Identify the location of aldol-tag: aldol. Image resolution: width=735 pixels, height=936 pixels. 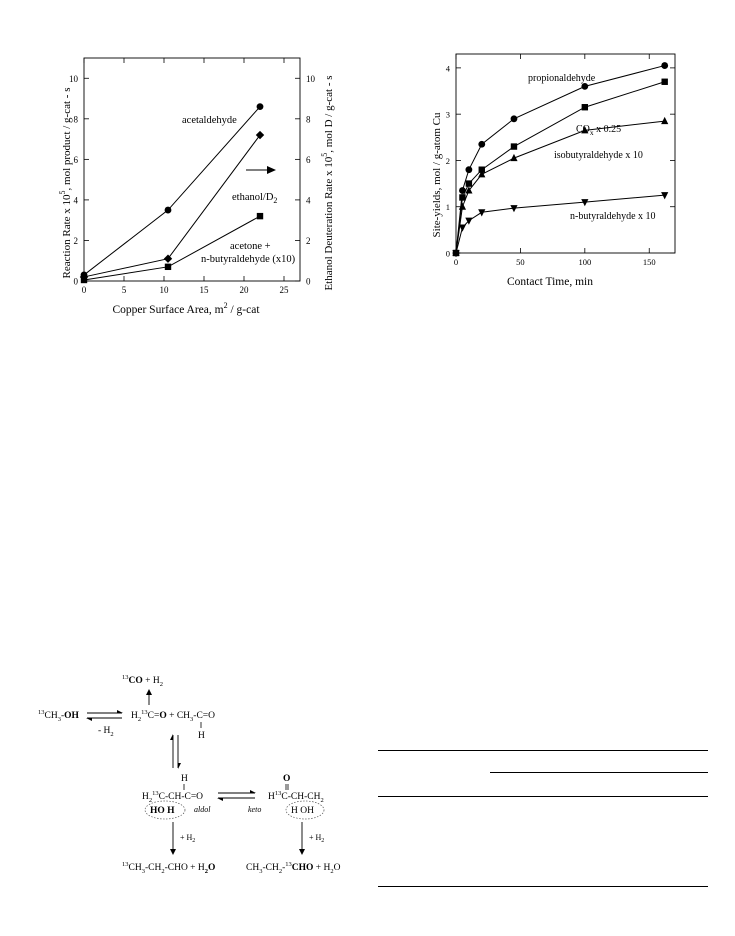
(202, 809).